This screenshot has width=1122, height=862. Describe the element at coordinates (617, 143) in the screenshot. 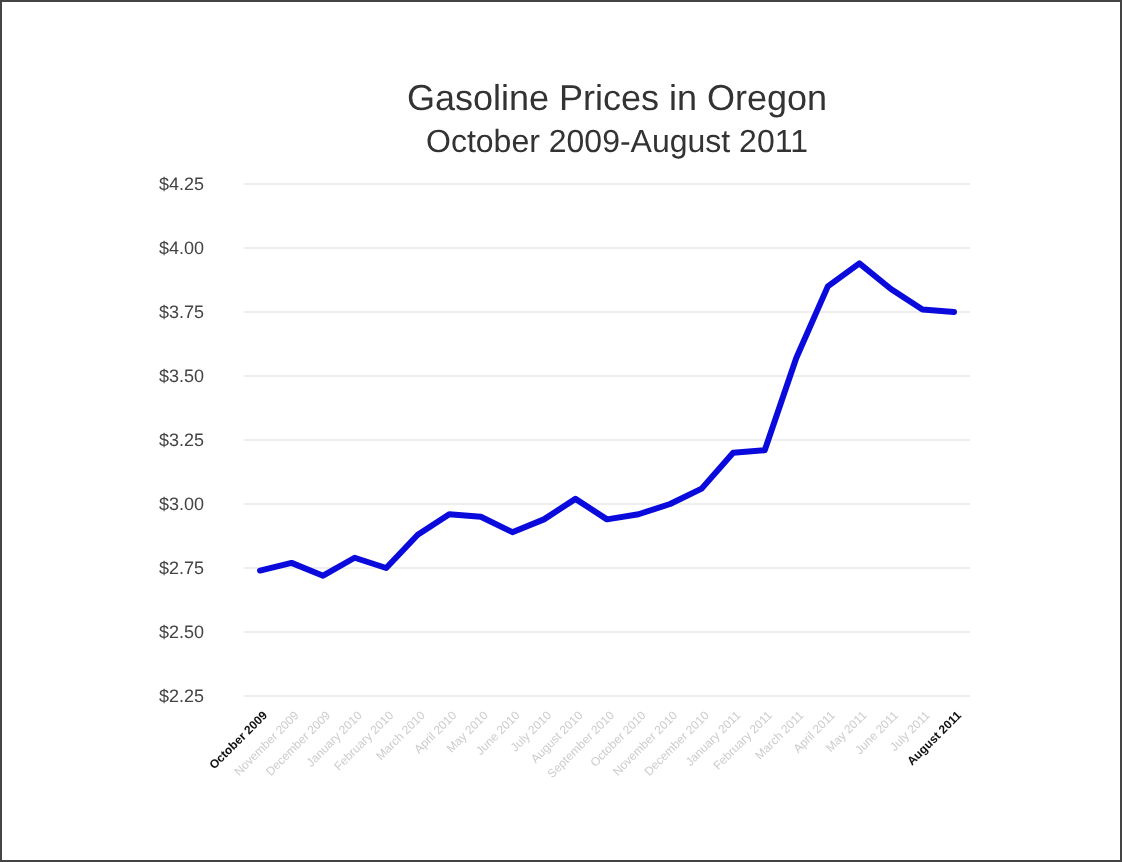

I see `chart-subtitle: October 2009-August 2011` at that location.